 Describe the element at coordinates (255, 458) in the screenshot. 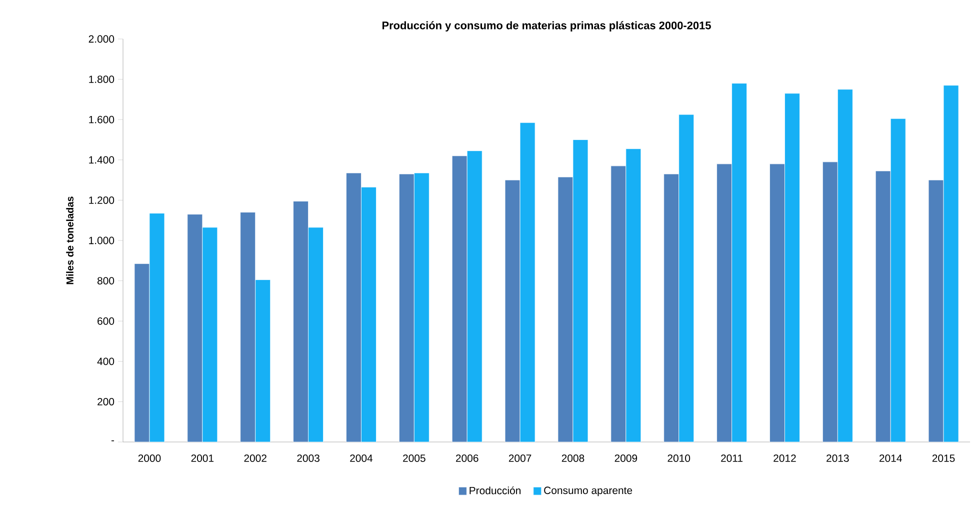

I see `x-tick-label: 2002` at that location.